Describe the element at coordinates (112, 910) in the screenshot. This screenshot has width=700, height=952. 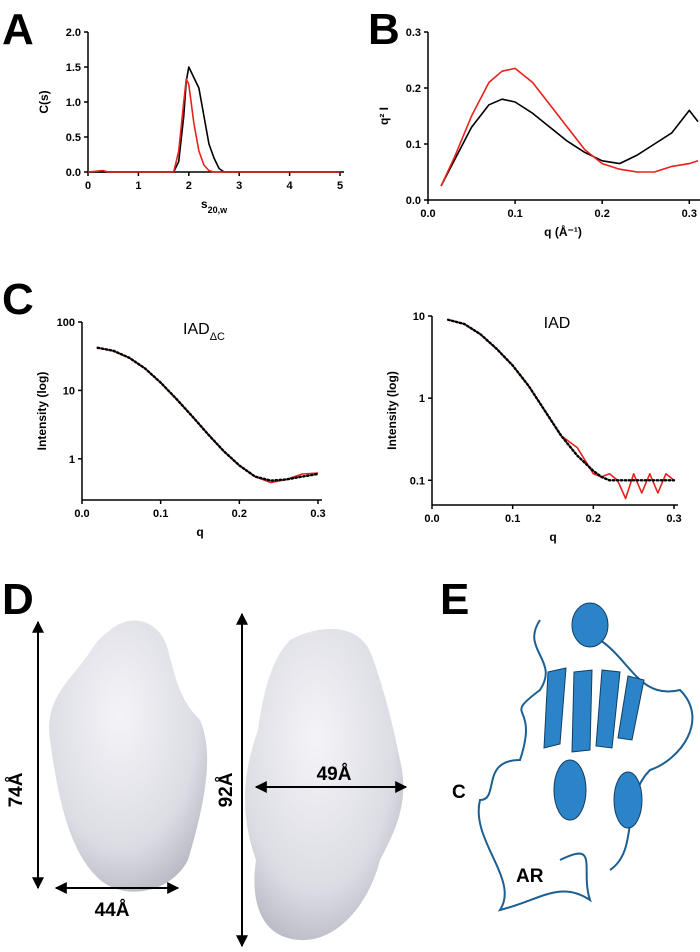
I see `dimension-label: 44Å` at that location.